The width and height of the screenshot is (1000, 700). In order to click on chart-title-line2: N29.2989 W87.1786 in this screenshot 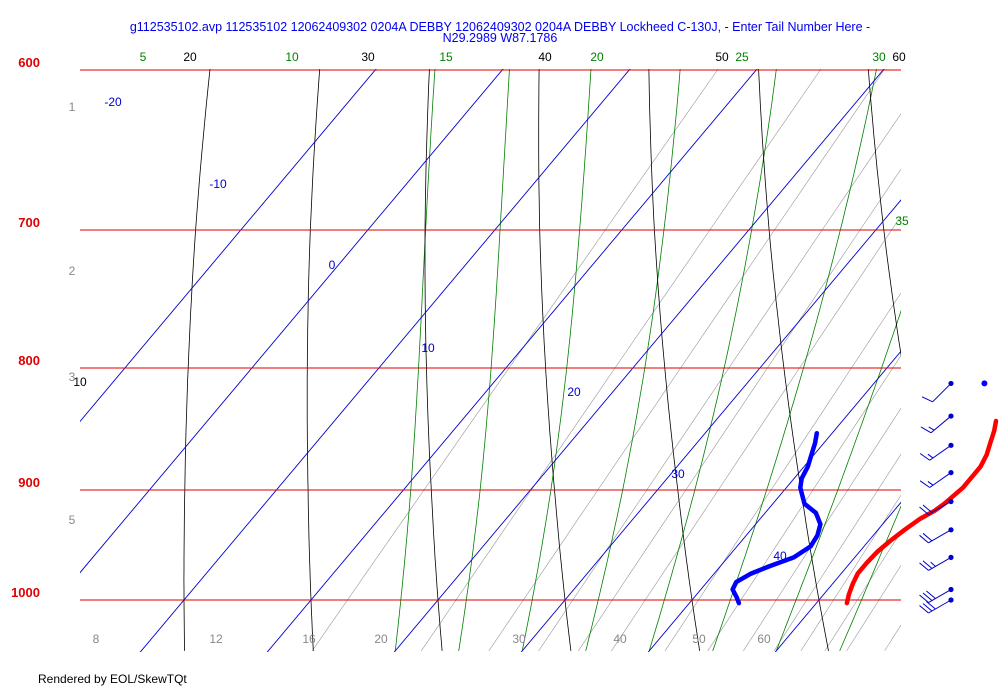, I will do `click(500, 38)`.